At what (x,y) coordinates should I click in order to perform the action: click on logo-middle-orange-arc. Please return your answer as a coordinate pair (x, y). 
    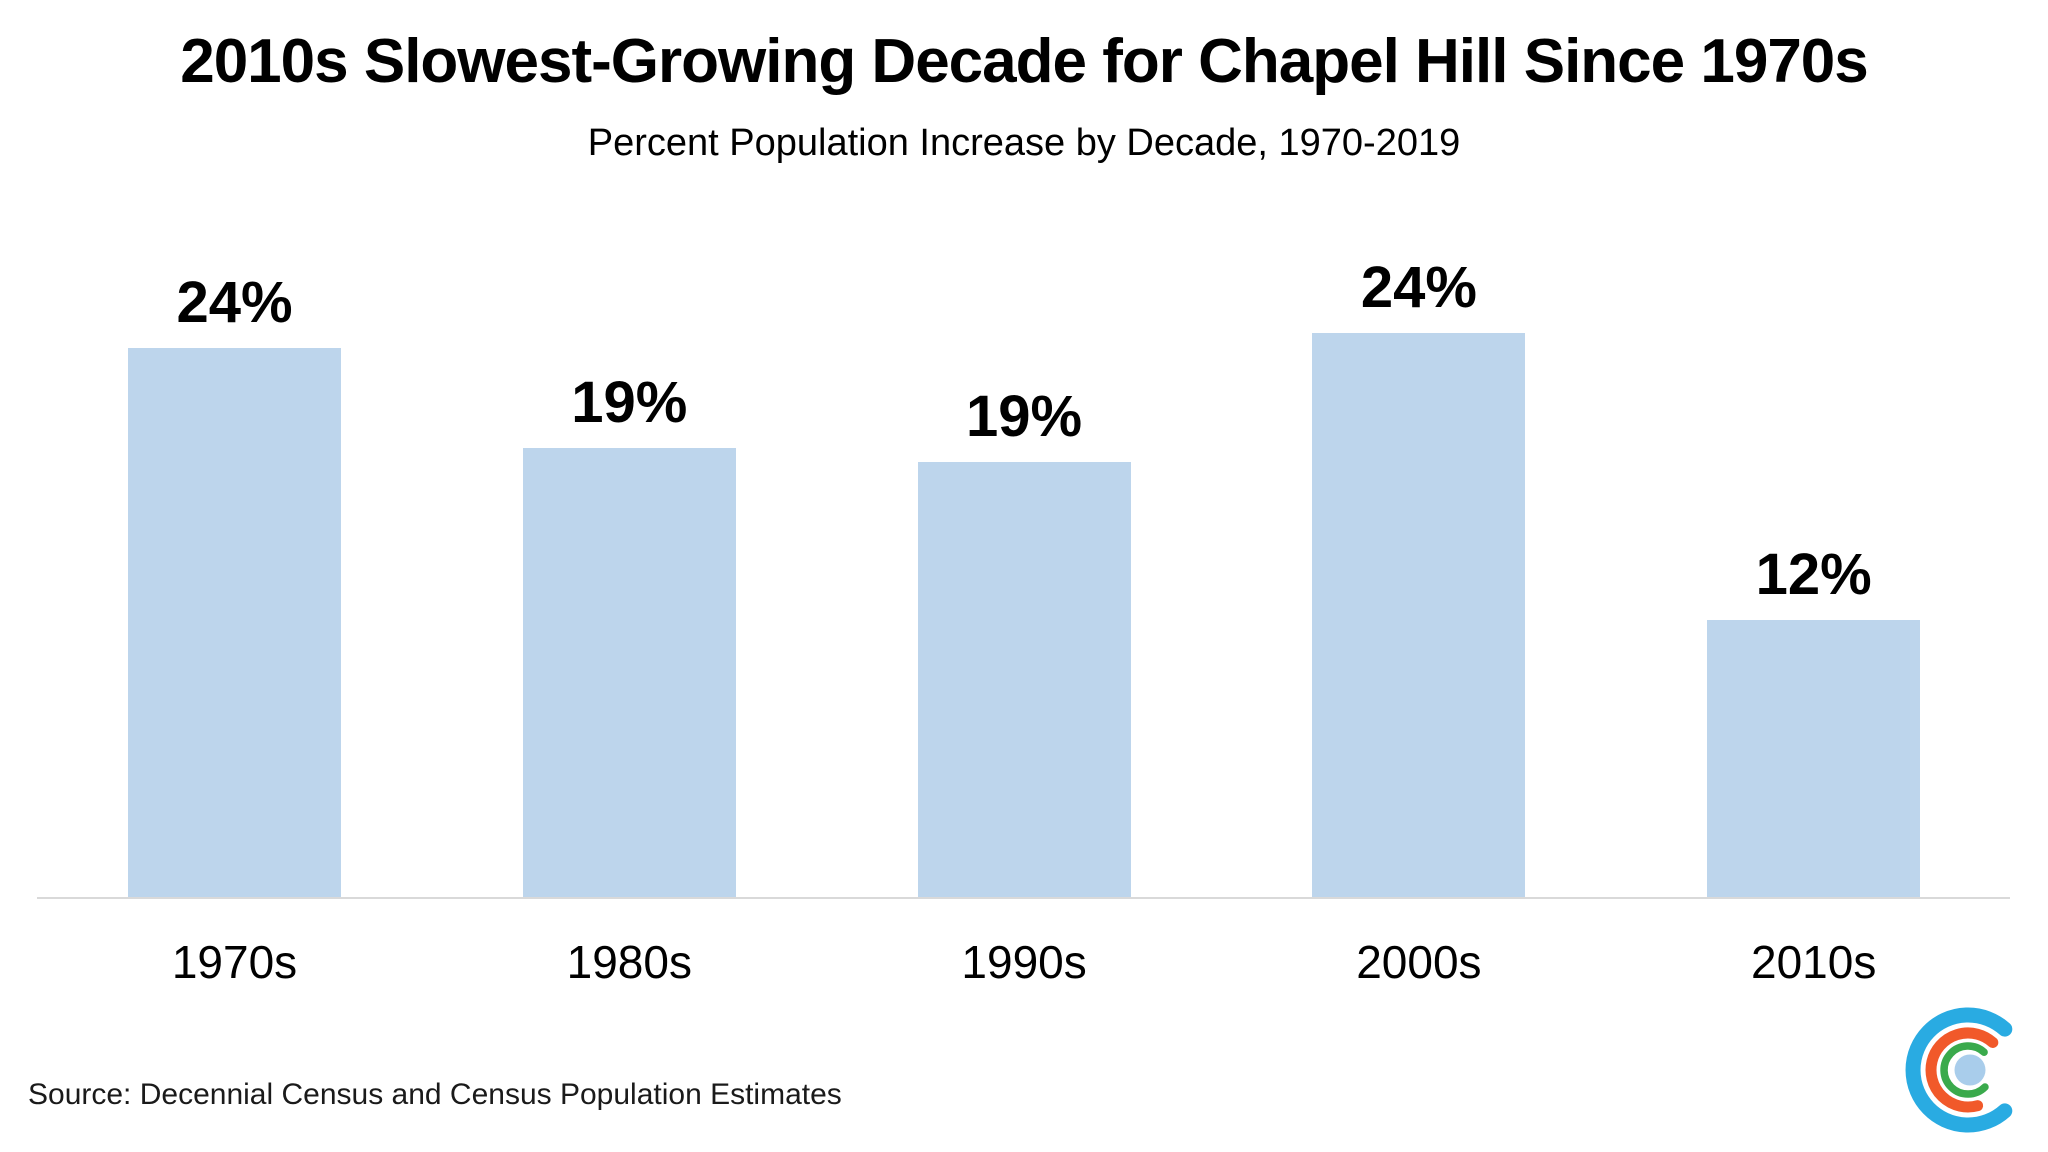
    Looking at the image, I should click on (1962, 1070).